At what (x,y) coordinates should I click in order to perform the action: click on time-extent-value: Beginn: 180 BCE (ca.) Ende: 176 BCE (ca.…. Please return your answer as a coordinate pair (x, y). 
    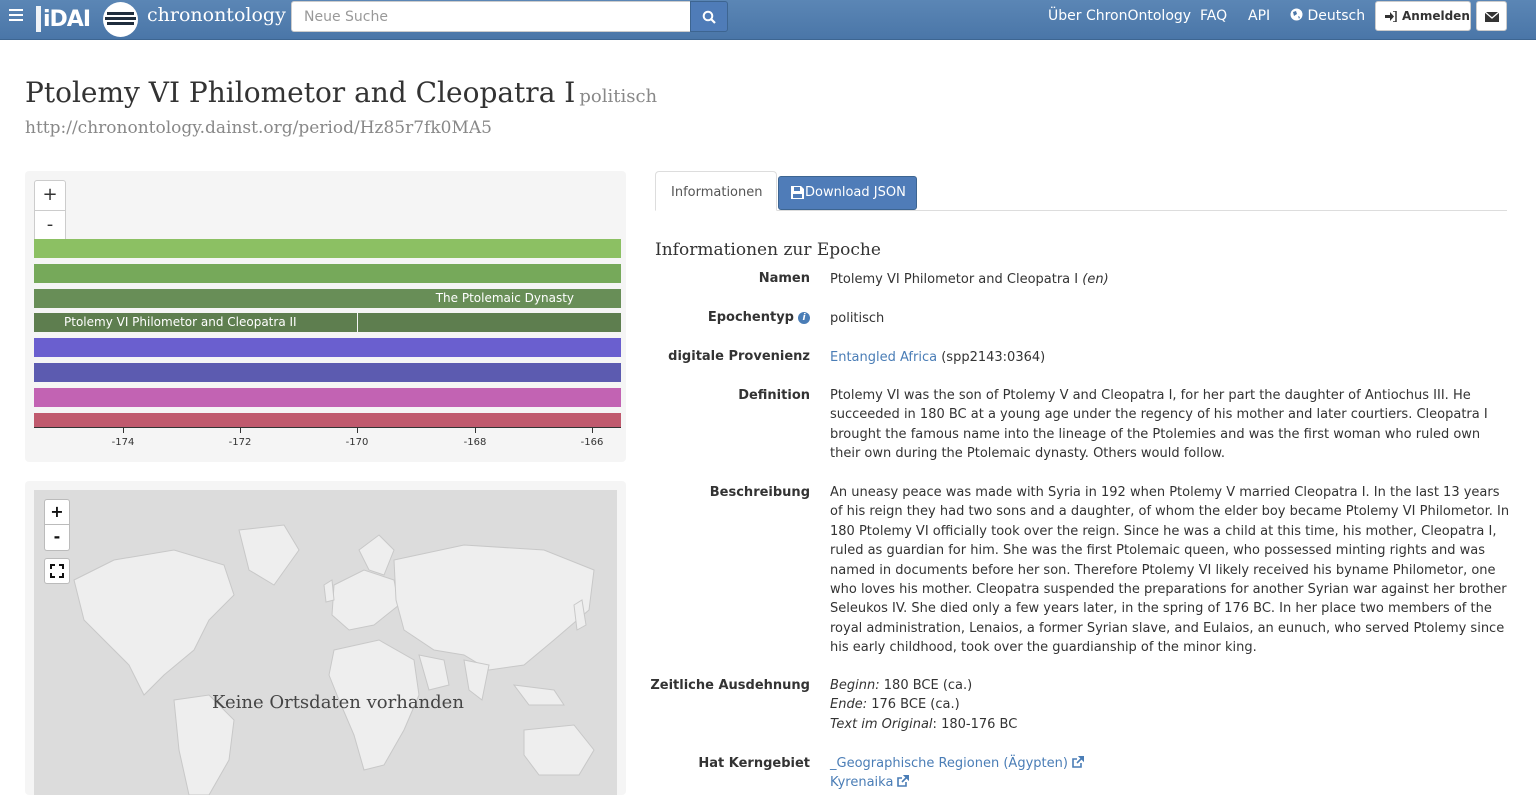
    Looking at the image, I should click on (924, 705).